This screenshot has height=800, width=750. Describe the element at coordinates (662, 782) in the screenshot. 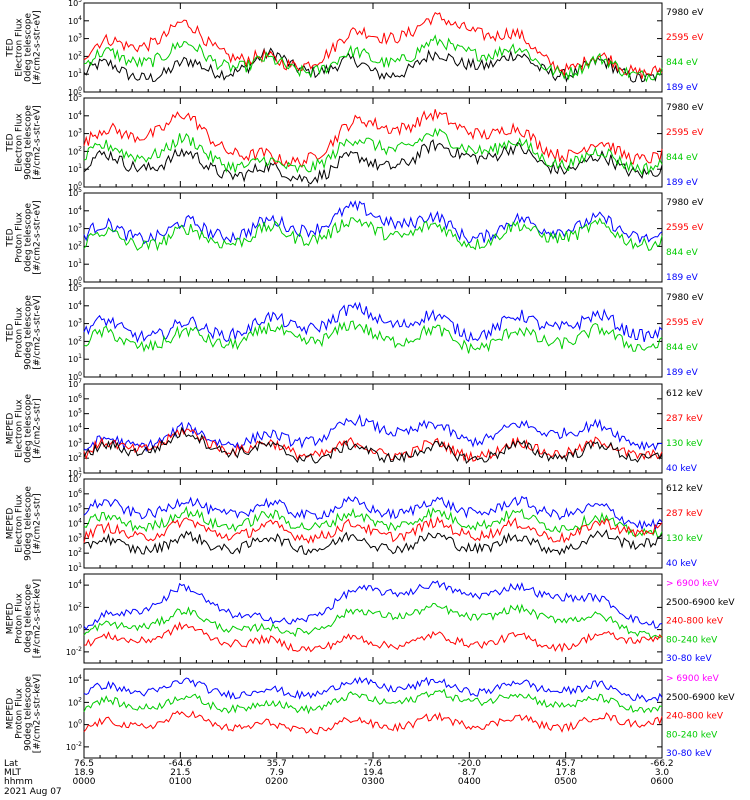

I see `axis-row-value: 0600` at that location.